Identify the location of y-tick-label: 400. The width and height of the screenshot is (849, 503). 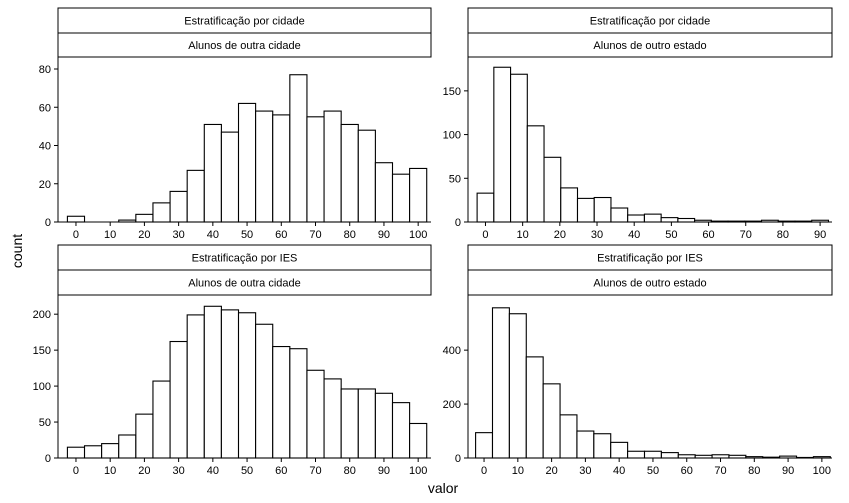
(452, 351).